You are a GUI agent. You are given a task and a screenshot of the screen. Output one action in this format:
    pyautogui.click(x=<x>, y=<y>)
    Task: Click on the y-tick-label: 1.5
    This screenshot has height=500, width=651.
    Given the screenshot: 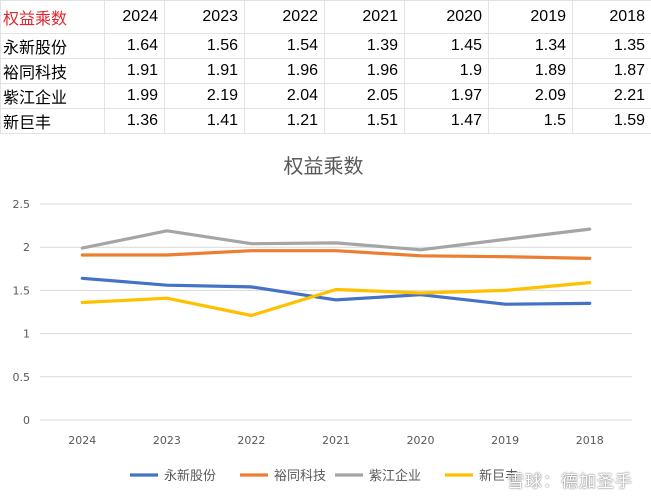 What is the action you would take?
    pyautogui.click(x=22, y=290)
    